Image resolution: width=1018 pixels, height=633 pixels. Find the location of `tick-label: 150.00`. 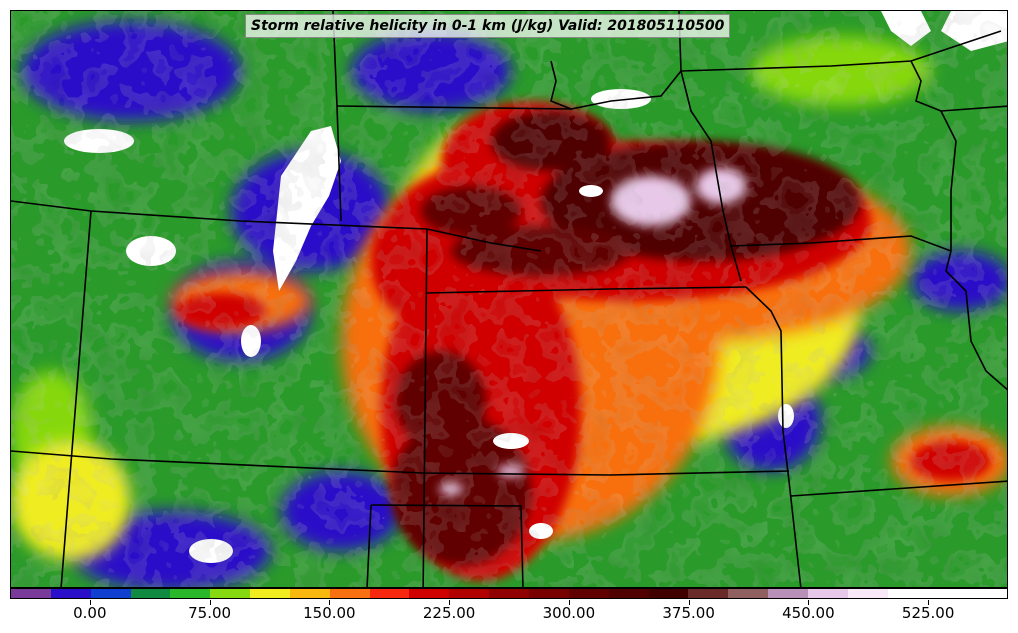

tick-label: 150.00 is located at coordinates (329, 613).